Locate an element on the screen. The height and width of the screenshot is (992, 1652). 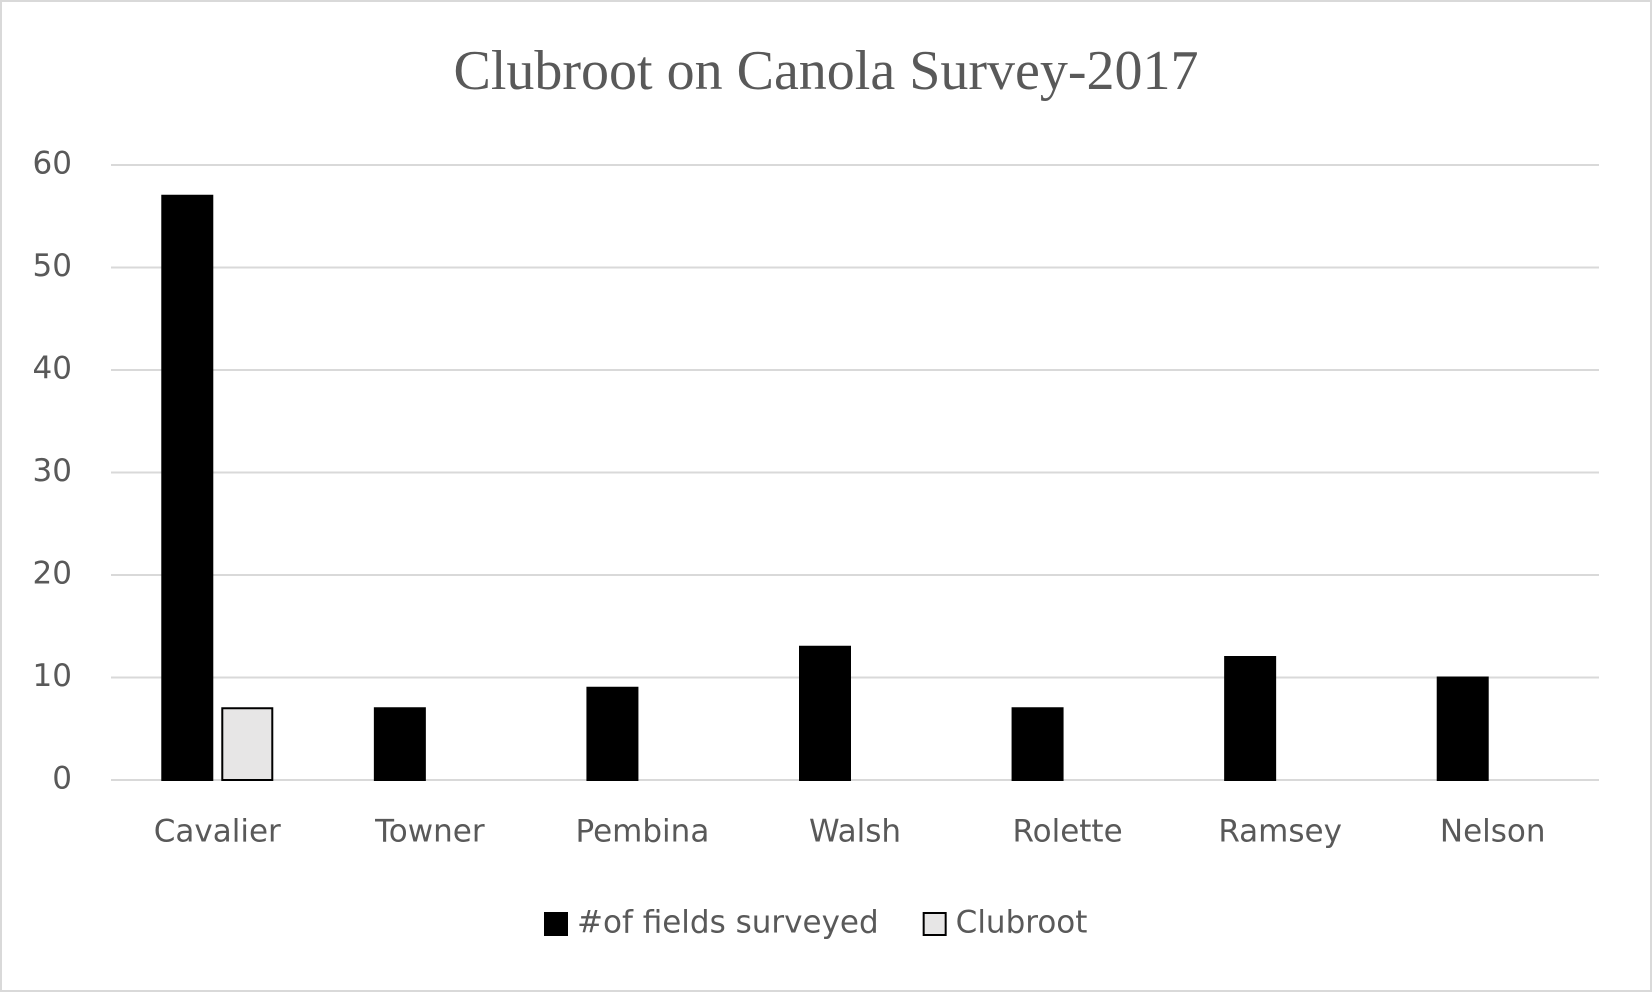
y-tick-label: 0 is located at coordinates (62, 779).